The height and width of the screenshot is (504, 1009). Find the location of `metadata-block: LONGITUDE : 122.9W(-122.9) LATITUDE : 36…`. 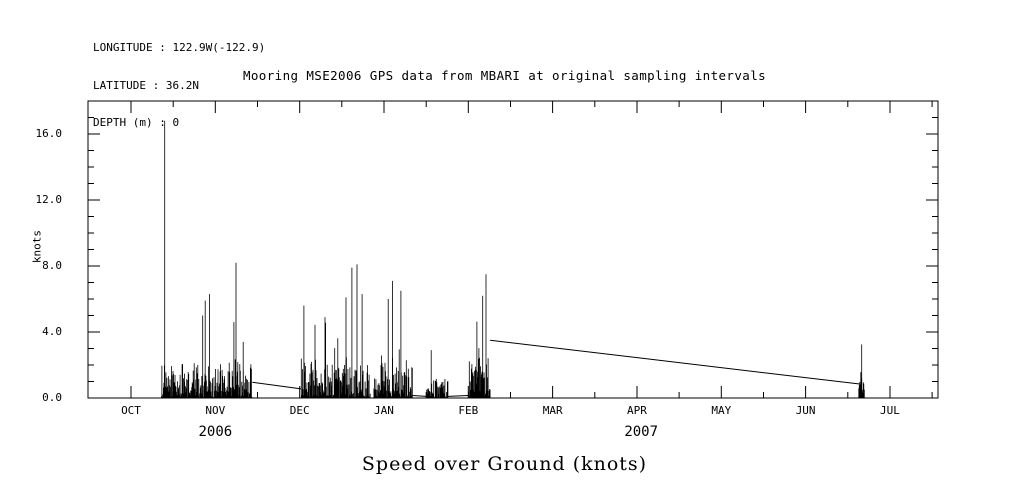

metadata-block: LONGITUDE : 122.9W(-122.9) LATITUDE : 36… is located at coordinates (179, 86).